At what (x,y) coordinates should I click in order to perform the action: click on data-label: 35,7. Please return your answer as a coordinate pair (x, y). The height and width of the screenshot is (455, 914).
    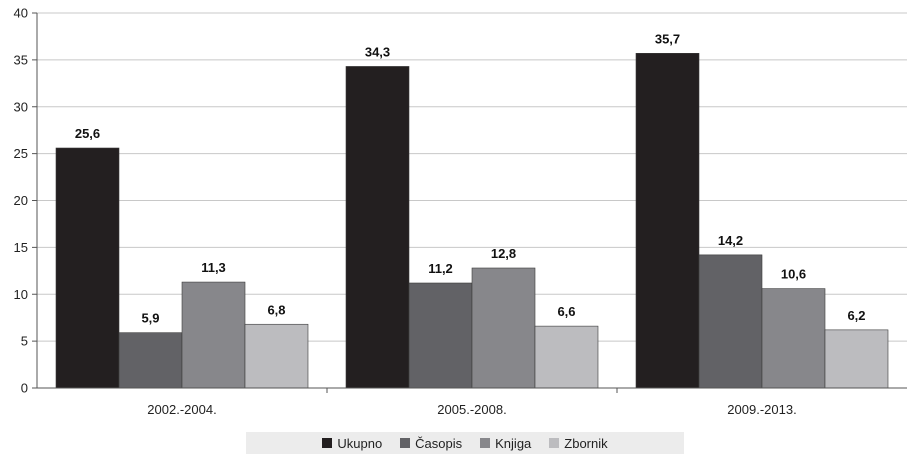
    Looking at the image, I should click on (667, 38).